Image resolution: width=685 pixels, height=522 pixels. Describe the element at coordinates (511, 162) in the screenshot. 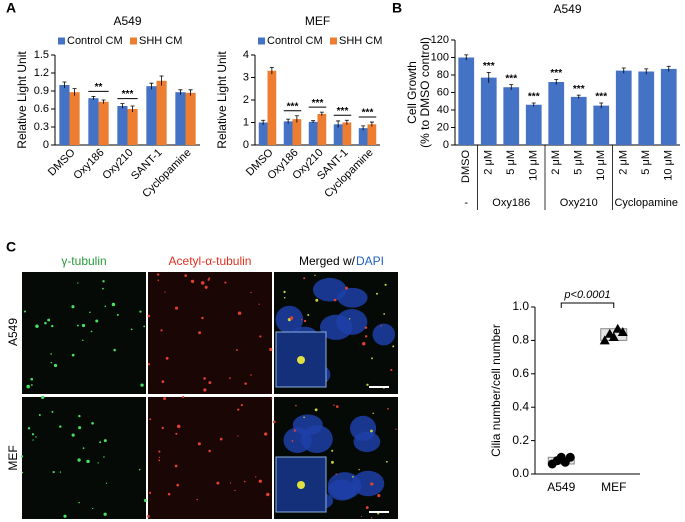

I see `x-tick-label: 5 μM` at that location.